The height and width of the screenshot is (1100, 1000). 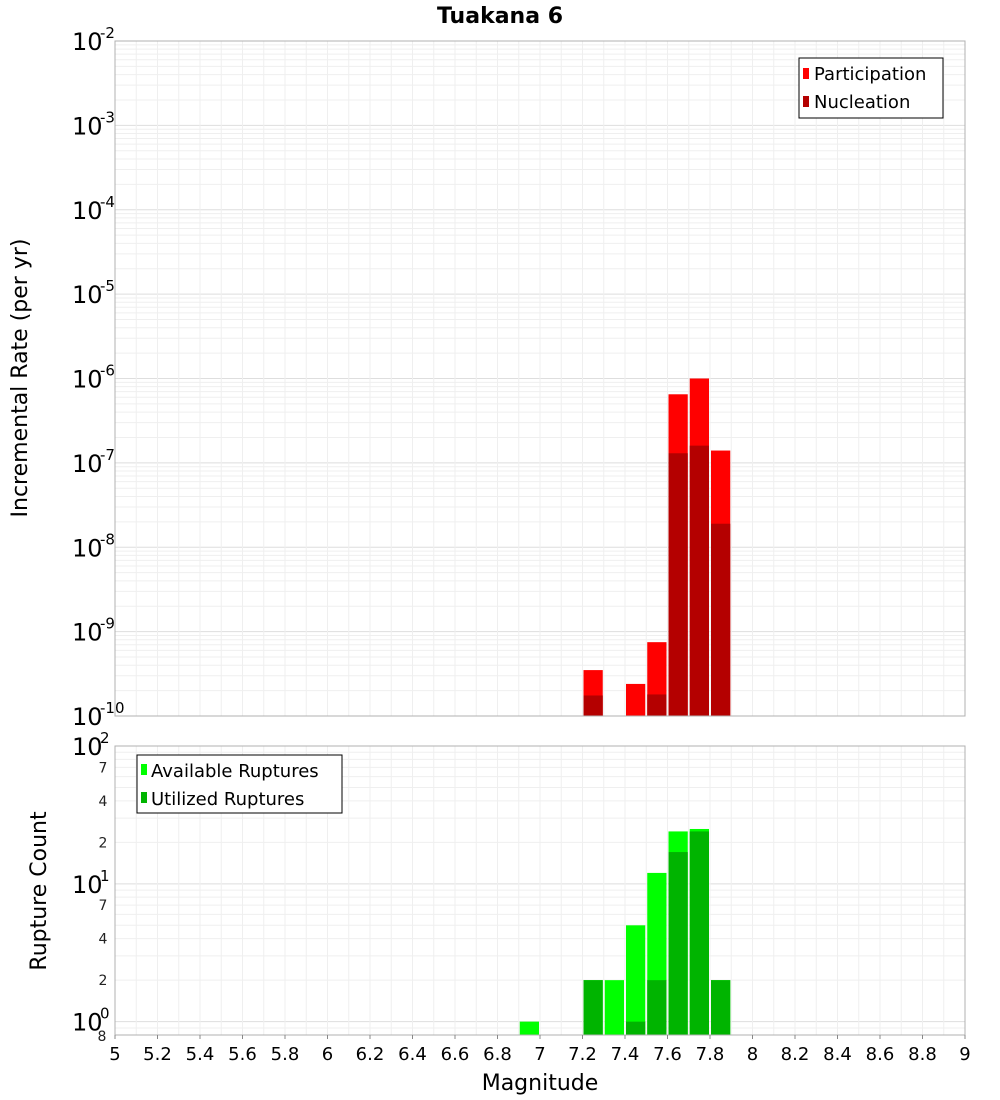 I want to click on rate-y-tick-exponent: -6, so click(x=107, y=371).